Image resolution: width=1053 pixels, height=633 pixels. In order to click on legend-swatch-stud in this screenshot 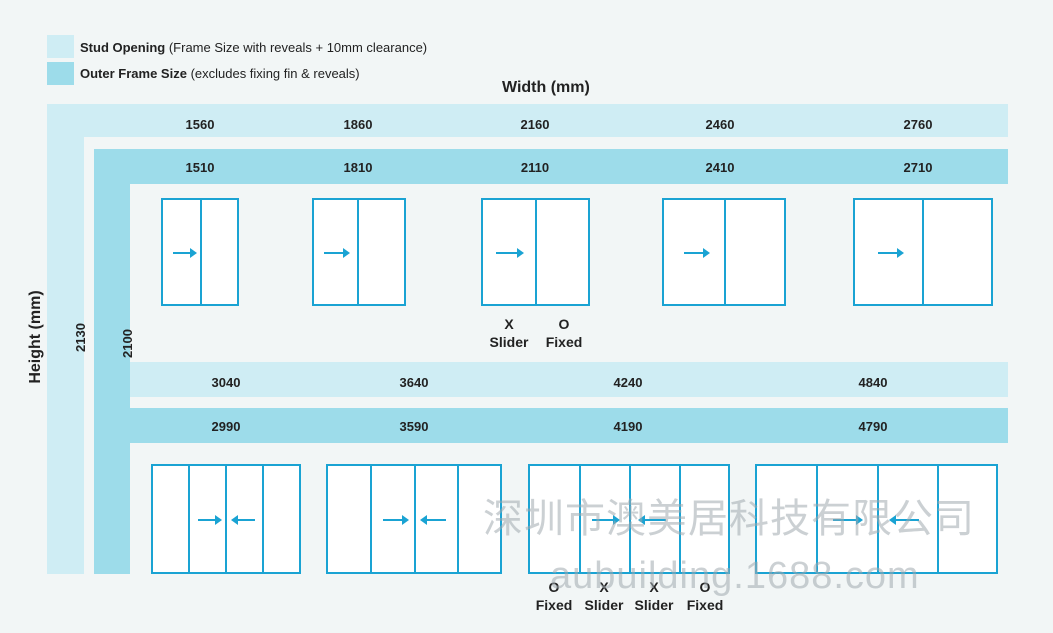, I will do `click(60, 46)`.